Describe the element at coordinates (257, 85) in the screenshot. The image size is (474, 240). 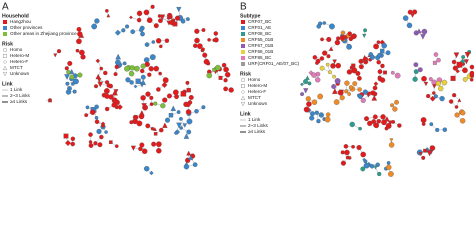
I see `legend-label: Hetero-M` at that location.